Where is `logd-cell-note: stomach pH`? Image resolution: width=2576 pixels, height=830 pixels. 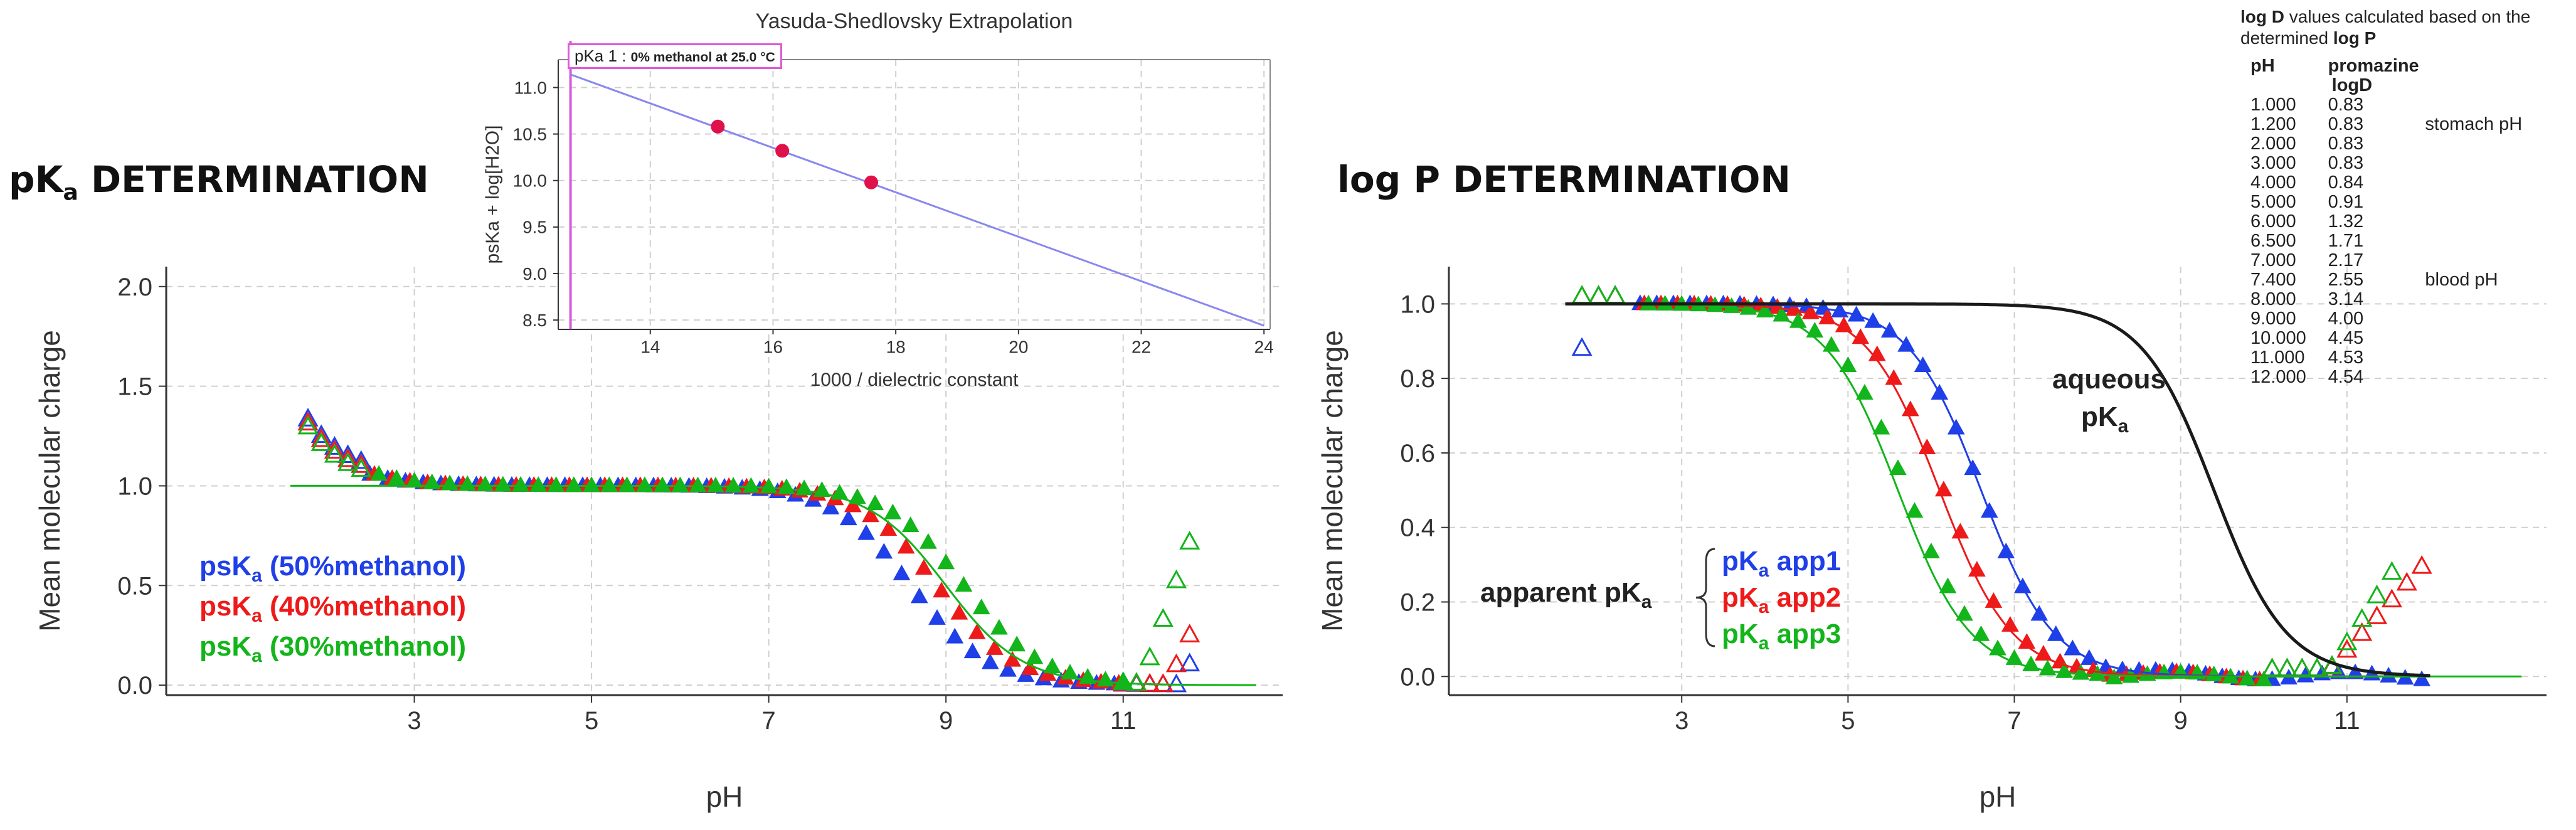
logd-cell-note: stomach pH is located at coordinates (2474, 124).